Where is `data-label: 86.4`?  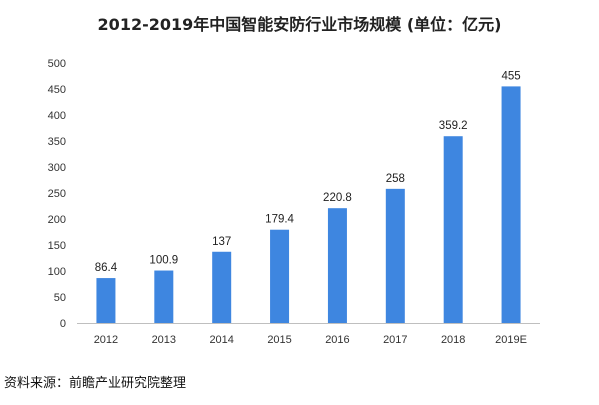
data-label: 86.4 is located at coordinates (106, 268).